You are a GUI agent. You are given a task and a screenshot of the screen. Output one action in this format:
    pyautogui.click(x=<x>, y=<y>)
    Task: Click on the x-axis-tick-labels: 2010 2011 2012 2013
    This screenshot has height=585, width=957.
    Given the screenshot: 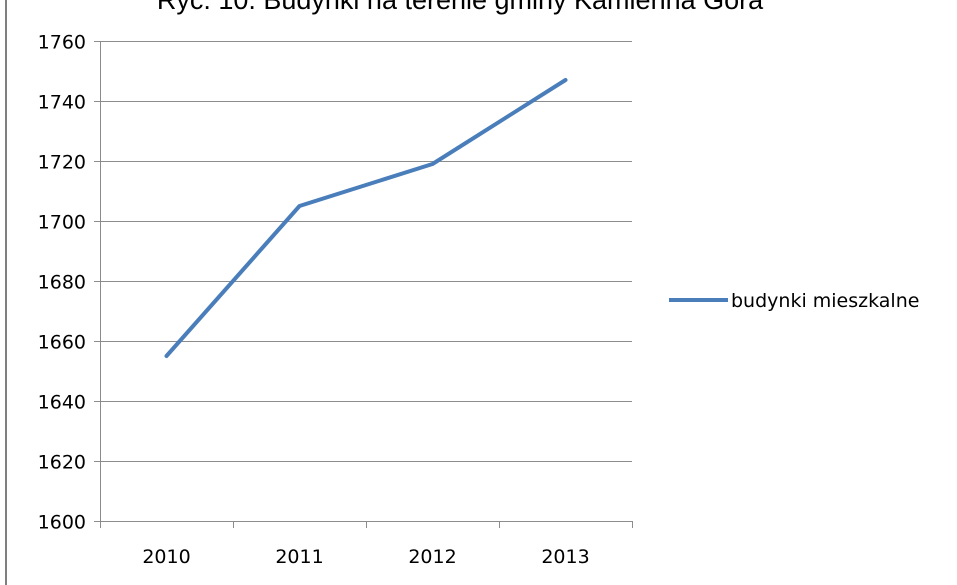 What is the action you would take?
    pyautogui.click(x=365, y=557)
    